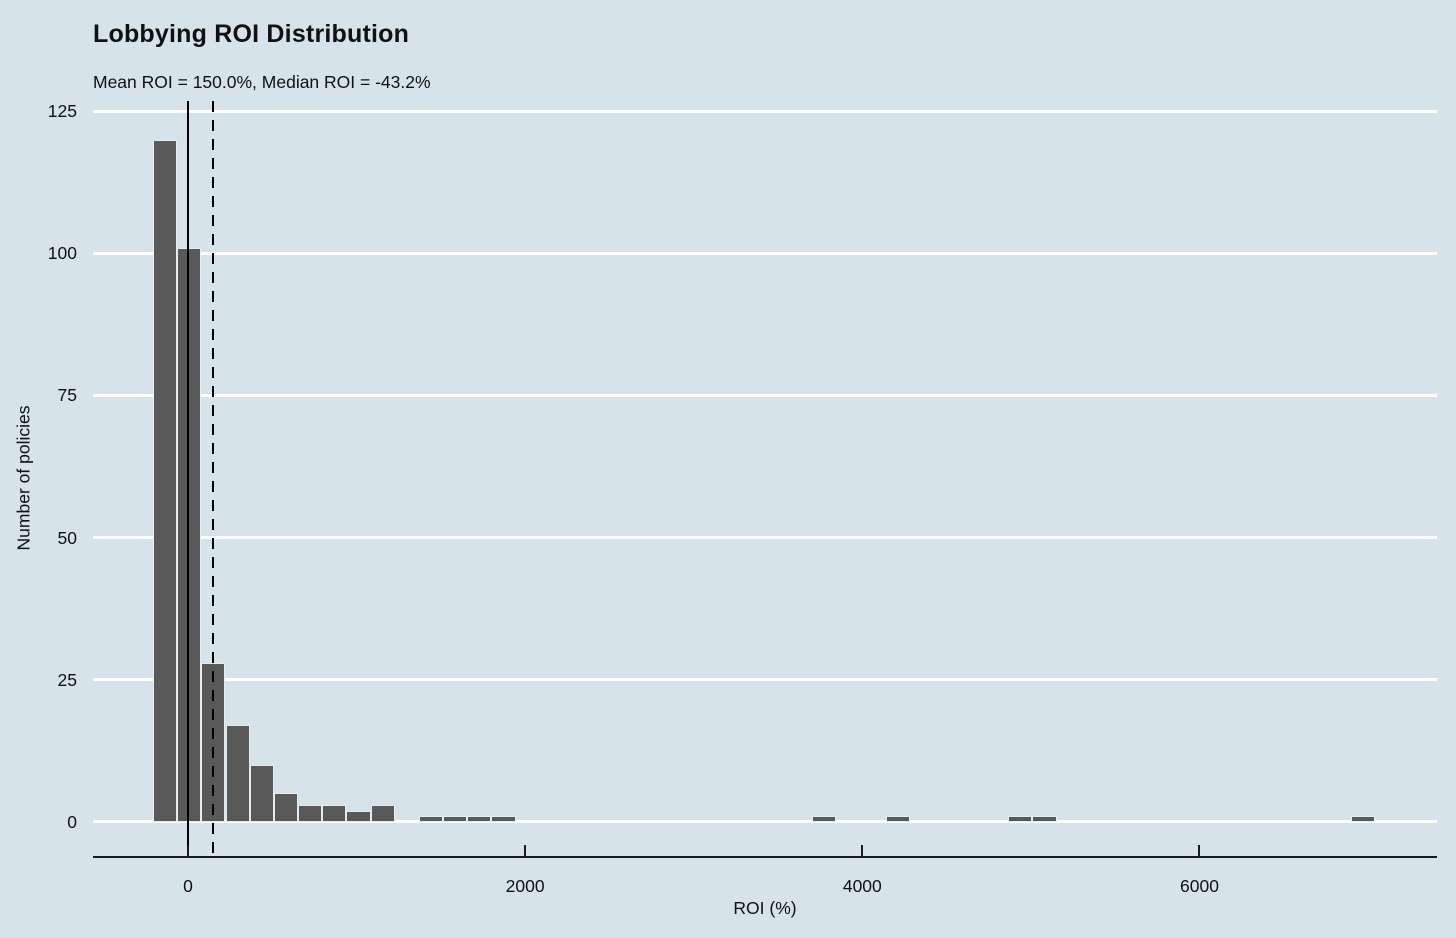 The image size is (1456, 938). Describe the element at coordinates (1199, 886) in the screenshot. I see `x-tick-label-6000: 6000` at that location.